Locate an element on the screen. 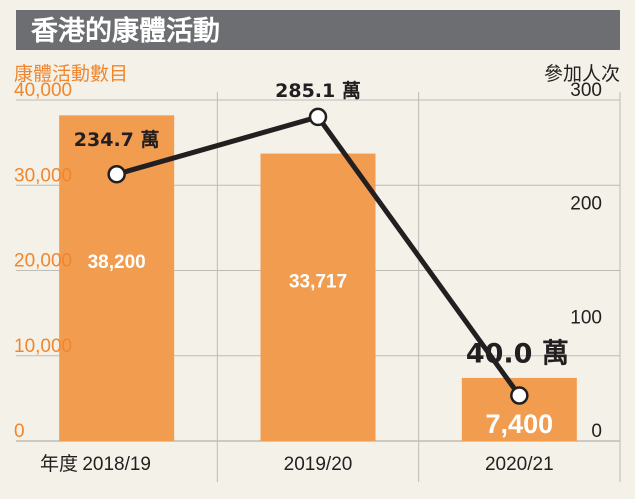  left-tick-label: 10,000 is located at coordinates (43, 346).